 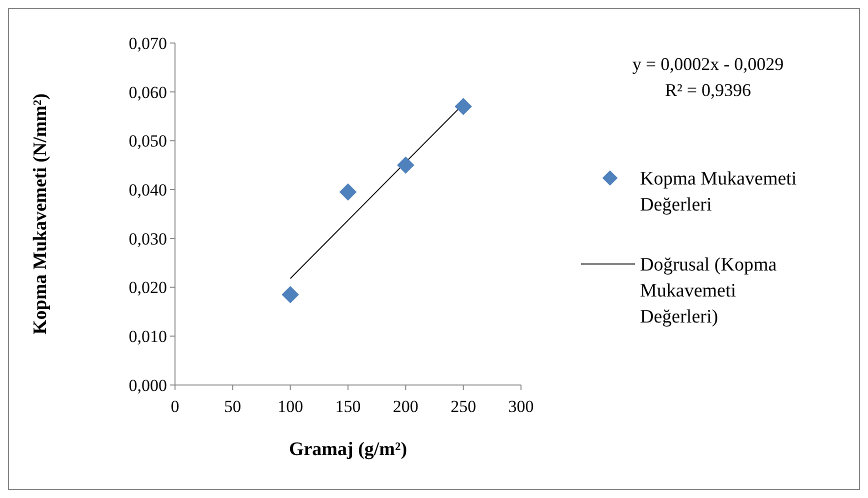 I want to click on text: R² = 0,9396, so click(x=708, y=90).